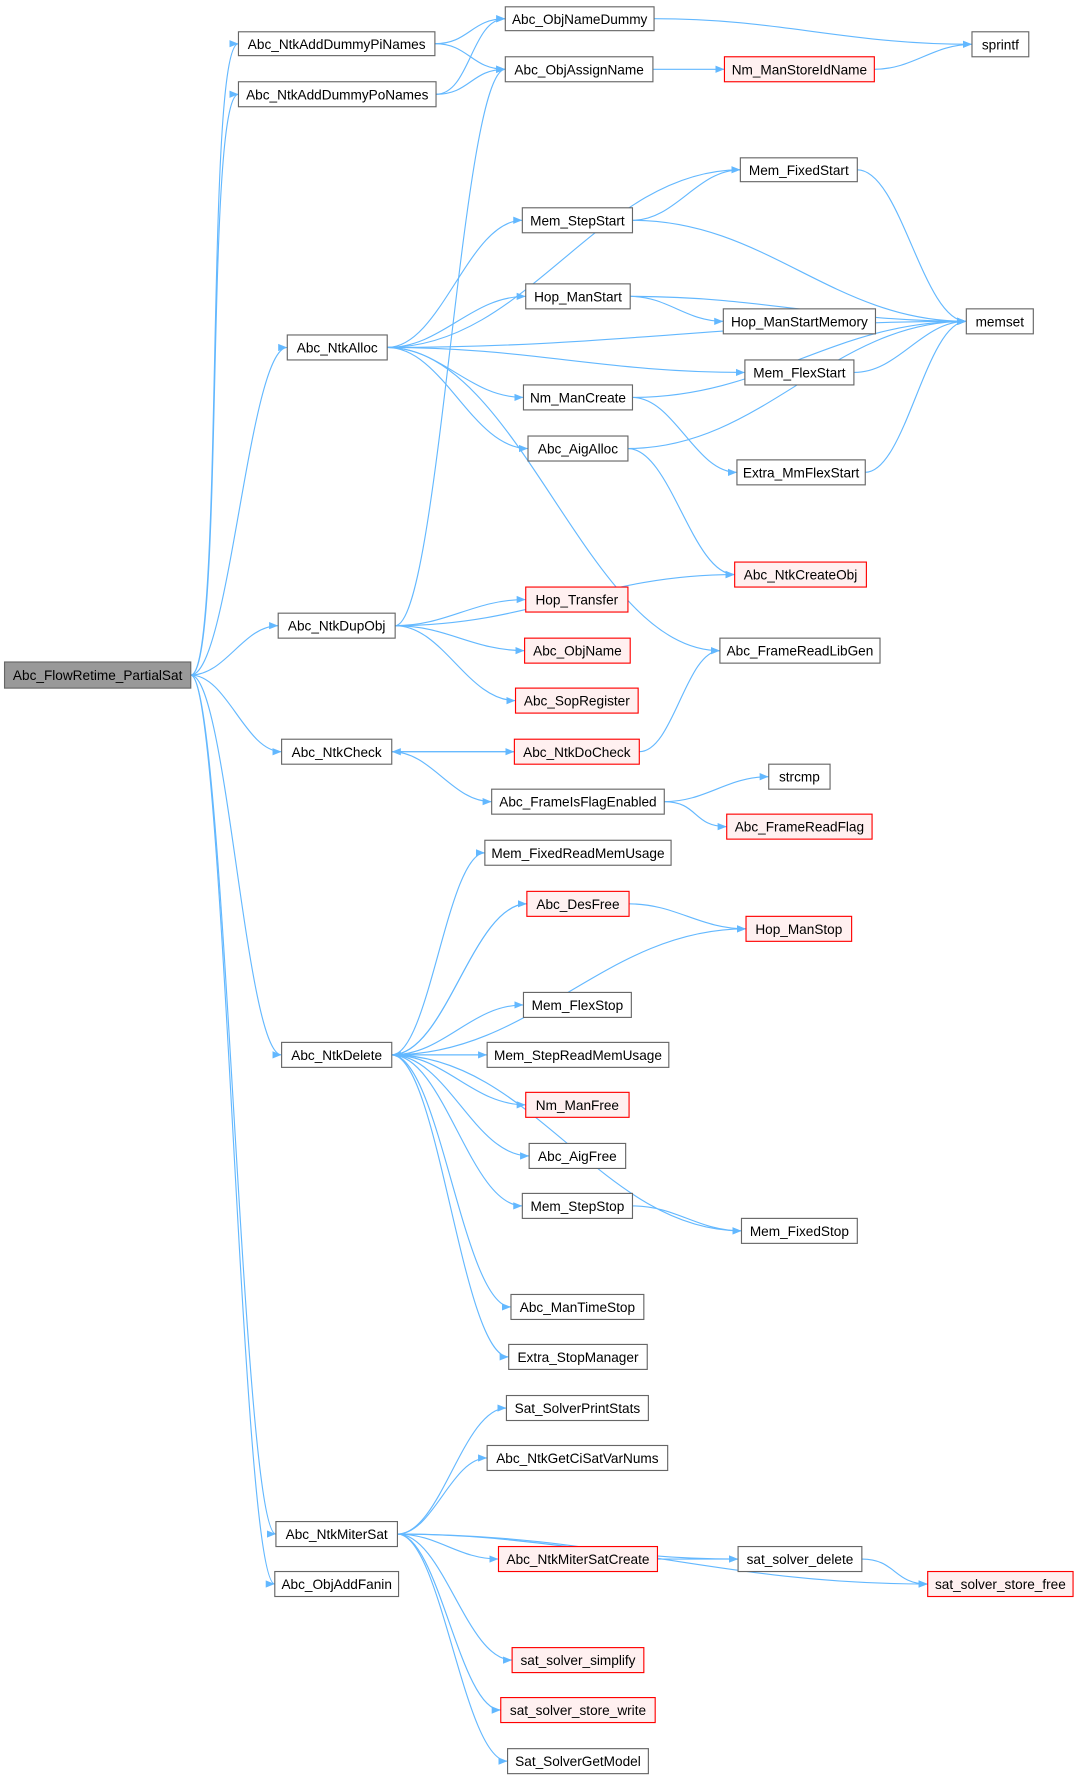 The width and height of the screenshot is (1081, 1785). I want to click on function-label: Hop_Transfer, so click(576, 600).